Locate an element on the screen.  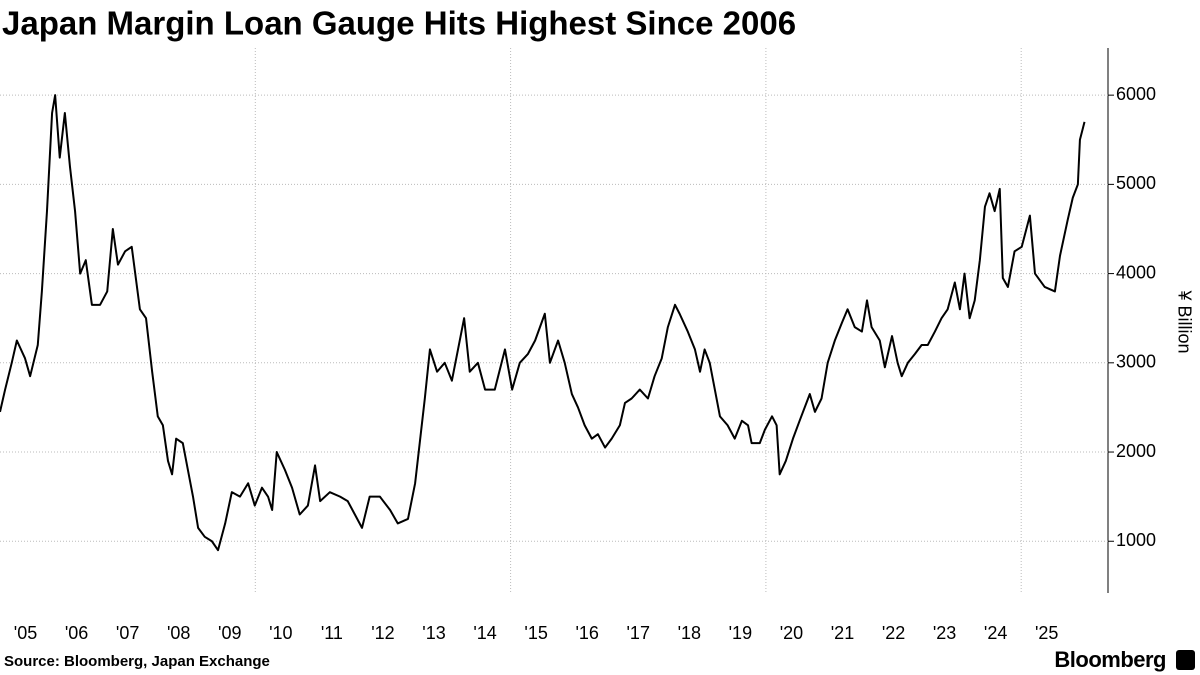
x-tick-label: '12 is located at coordinates (382, 633).